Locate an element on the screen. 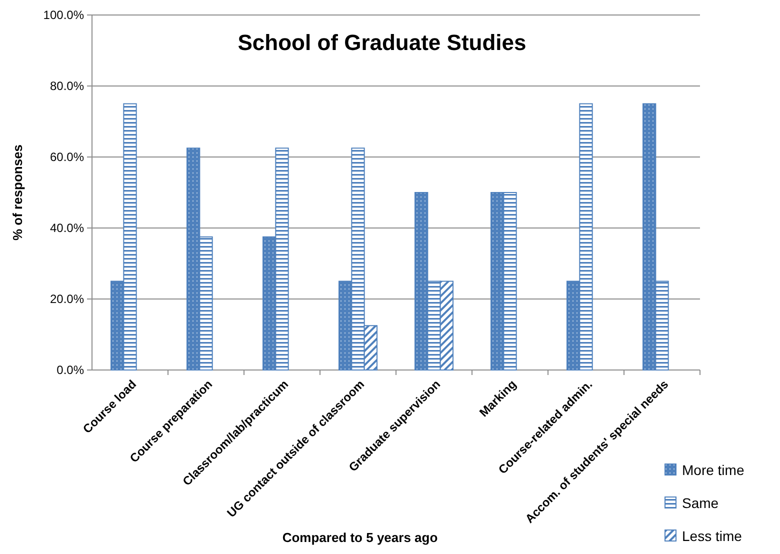 This screenshot has width=780, height=554. y-tick-label: 60.0% is located at coordinates (67, 157).